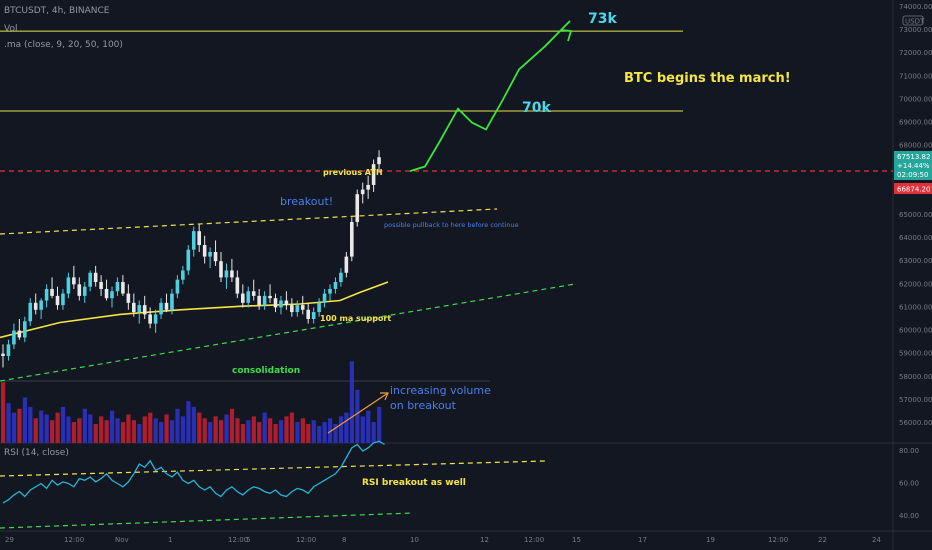 The image size is (932, 550). I want to click on price-tick-label: 63000.00, so click(915, 261).